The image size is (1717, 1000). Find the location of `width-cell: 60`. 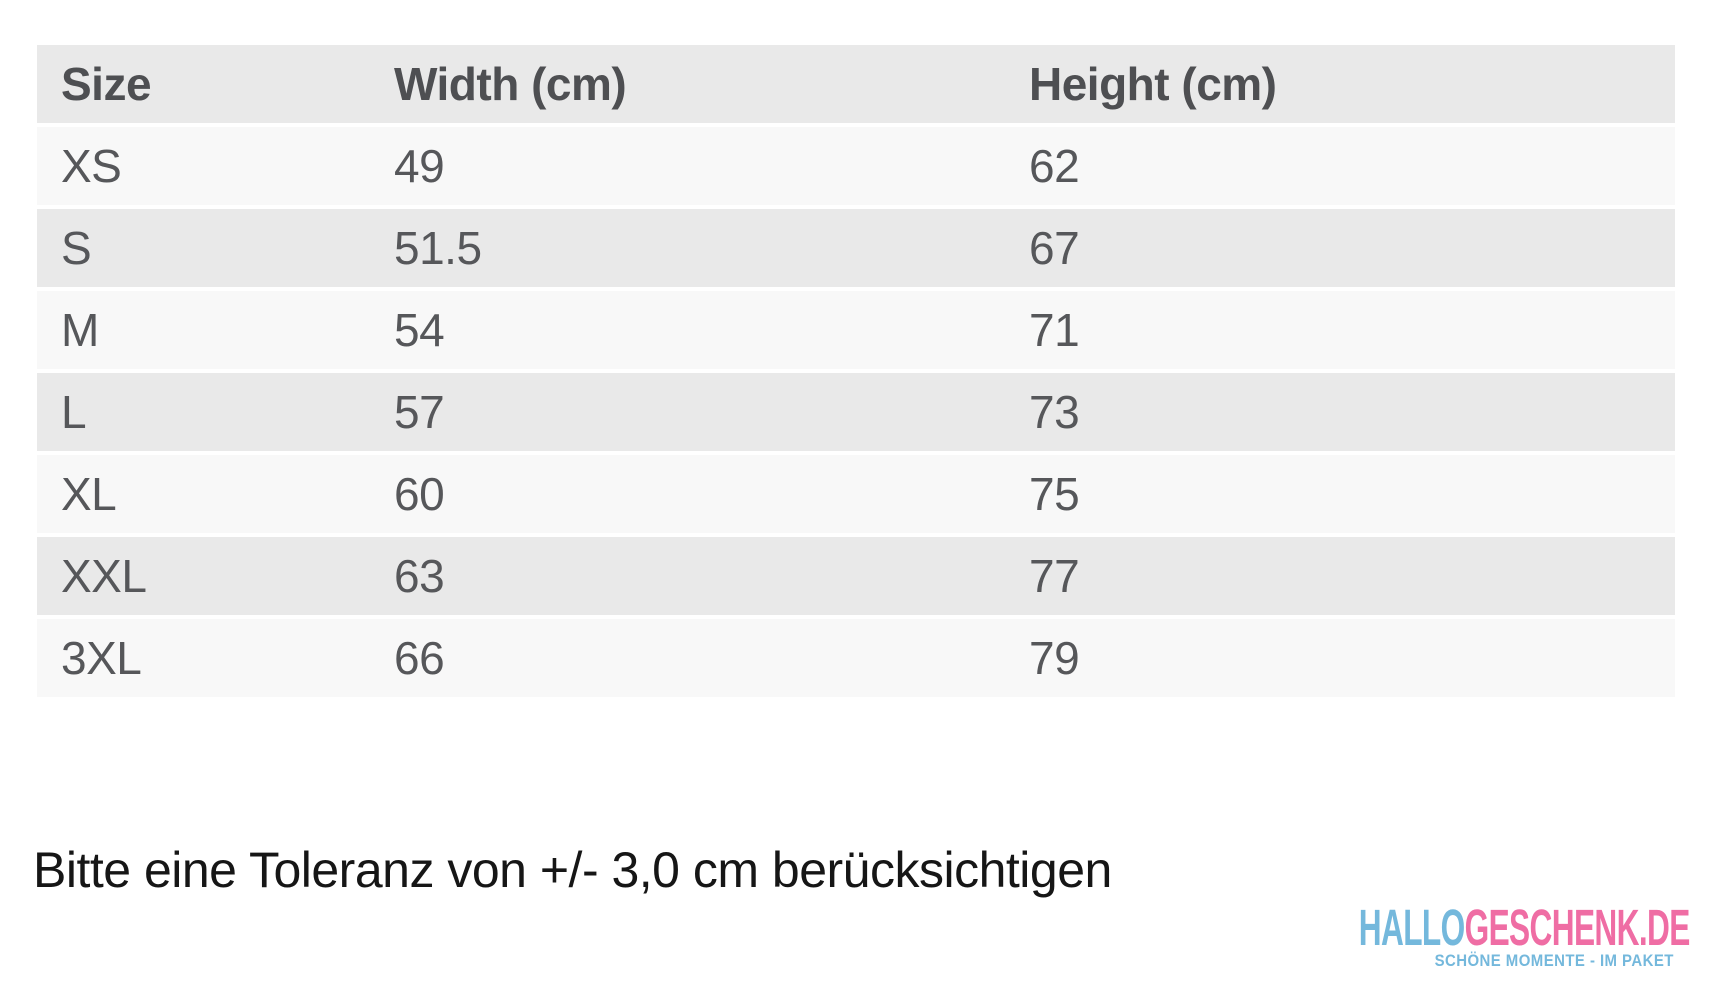

width-cell: 60 is located at coordinates (687, 496).